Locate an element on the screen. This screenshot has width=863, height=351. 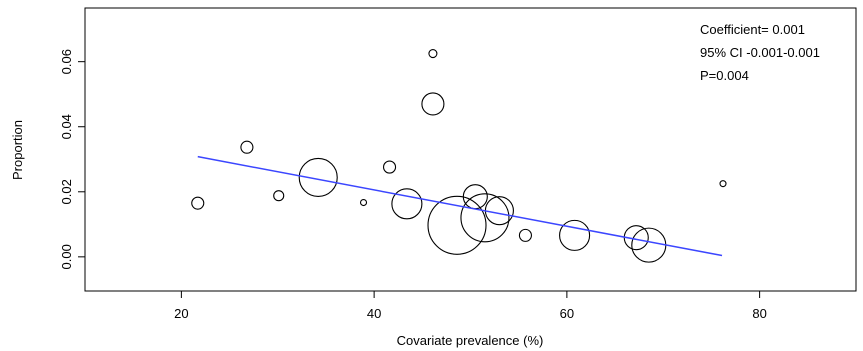
y-axis-label: Proportion is located at coordinates (17, 150).